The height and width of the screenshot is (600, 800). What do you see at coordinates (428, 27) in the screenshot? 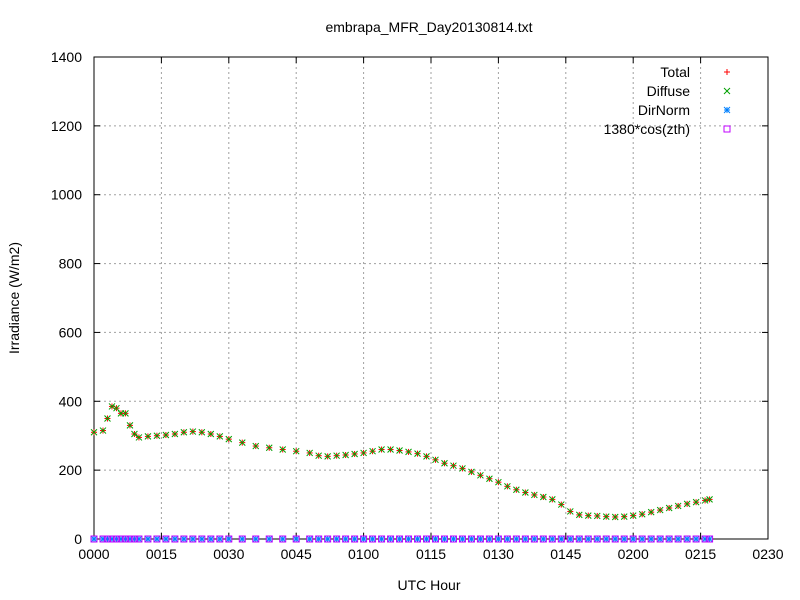
I see `chart-title: embrapa_MFR_Day20130814.txt` at bounding box center [428, 27].